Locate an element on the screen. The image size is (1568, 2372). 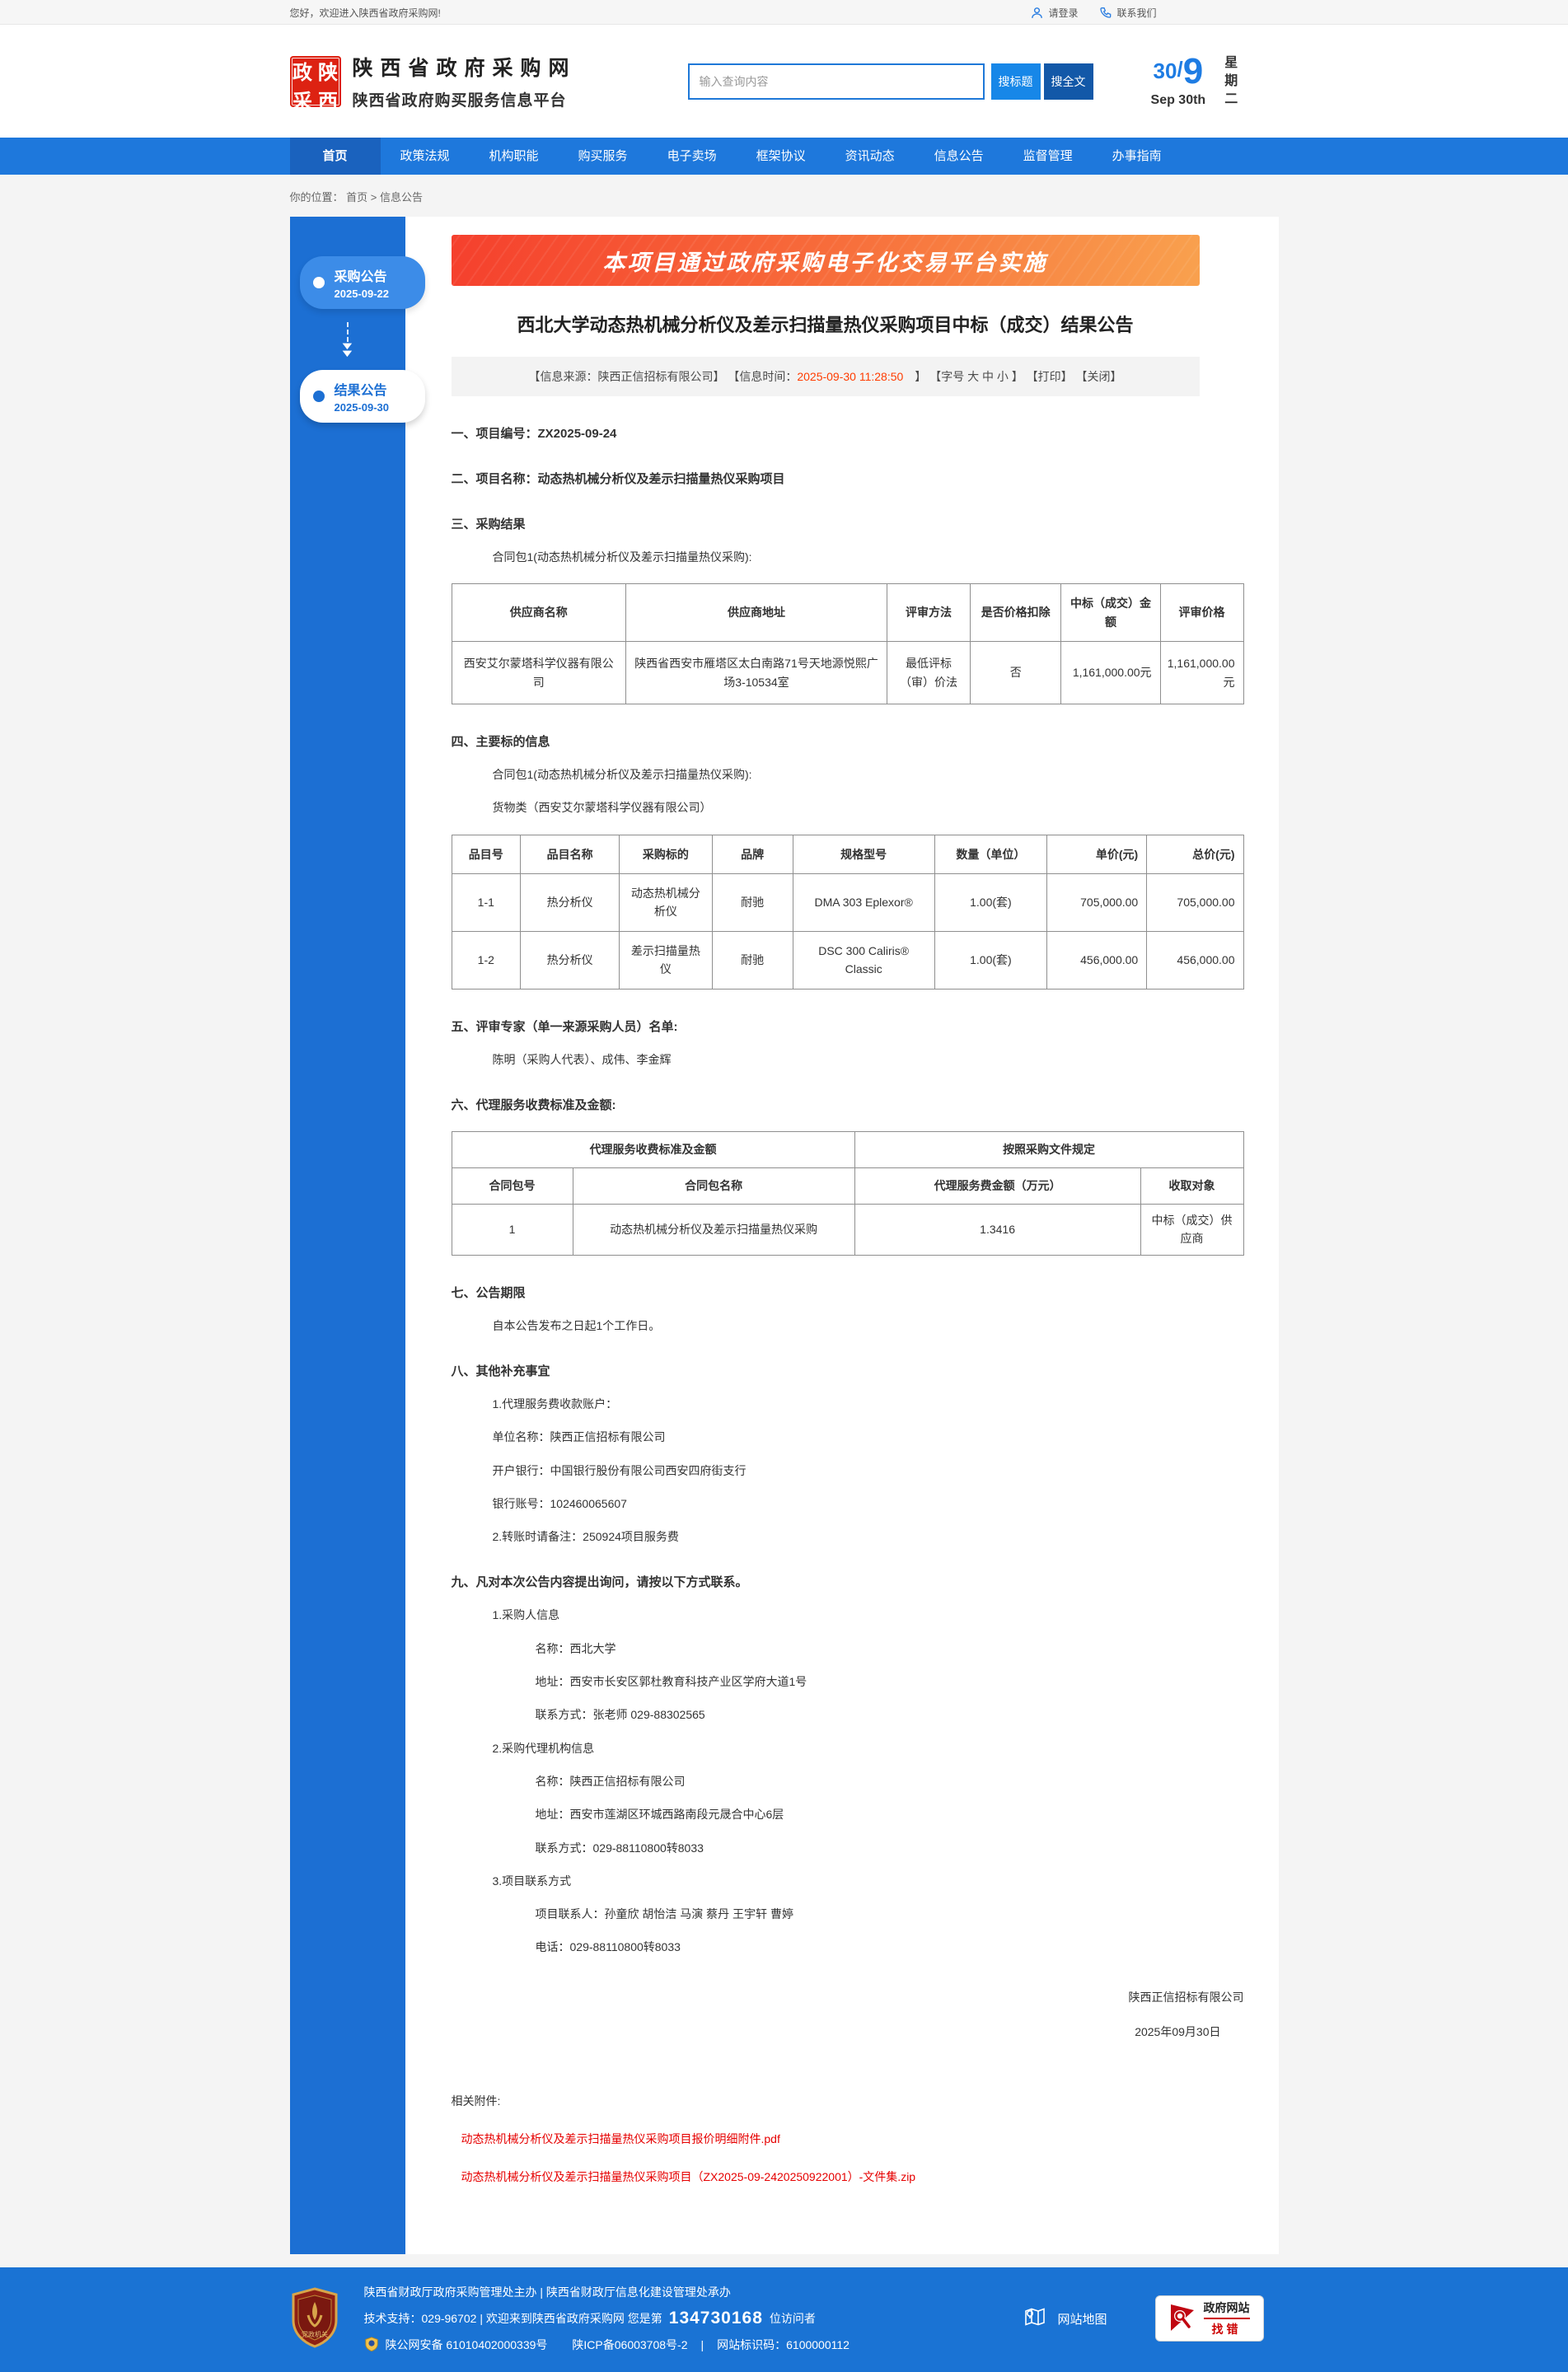
other-matters-line: 开户银行：中国银行股份有限公司西安四府街支行 is located at coordinates (619, 1470).